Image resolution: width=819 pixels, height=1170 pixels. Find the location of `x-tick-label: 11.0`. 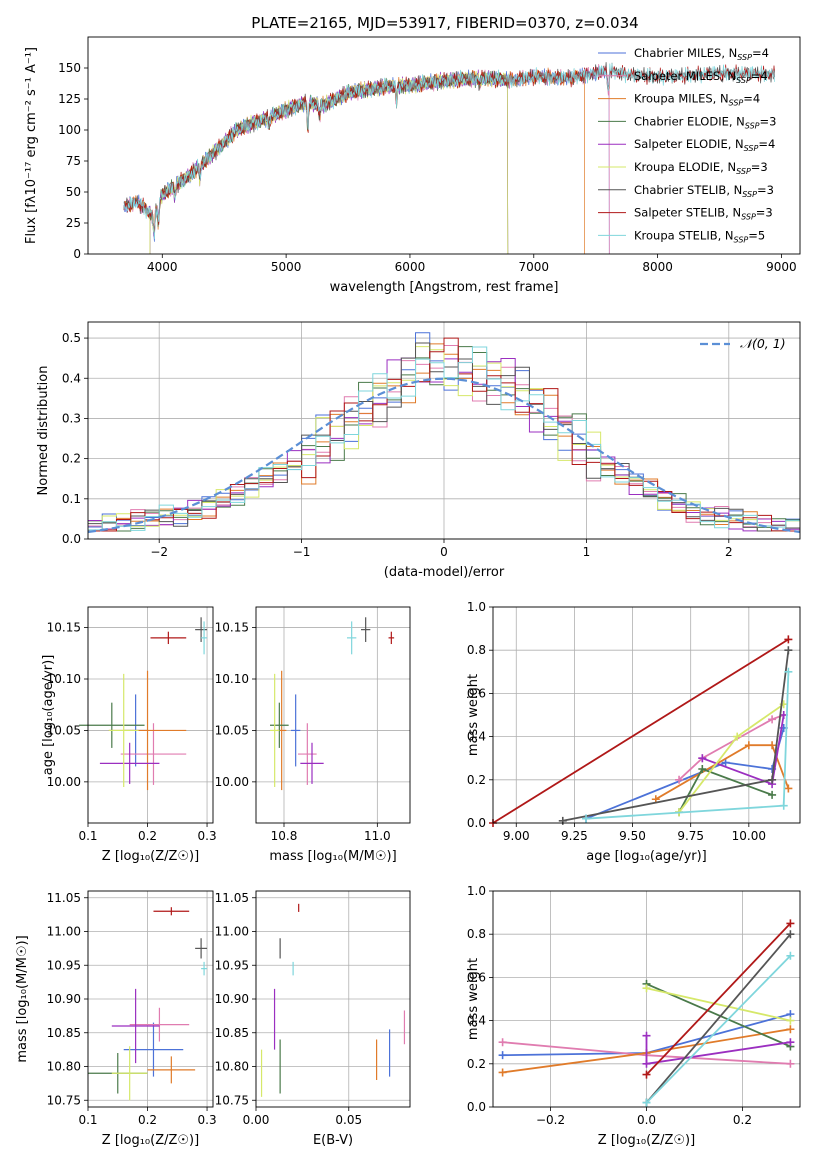

x-tick-label: 11.0 is located at coordinates (377, 836).